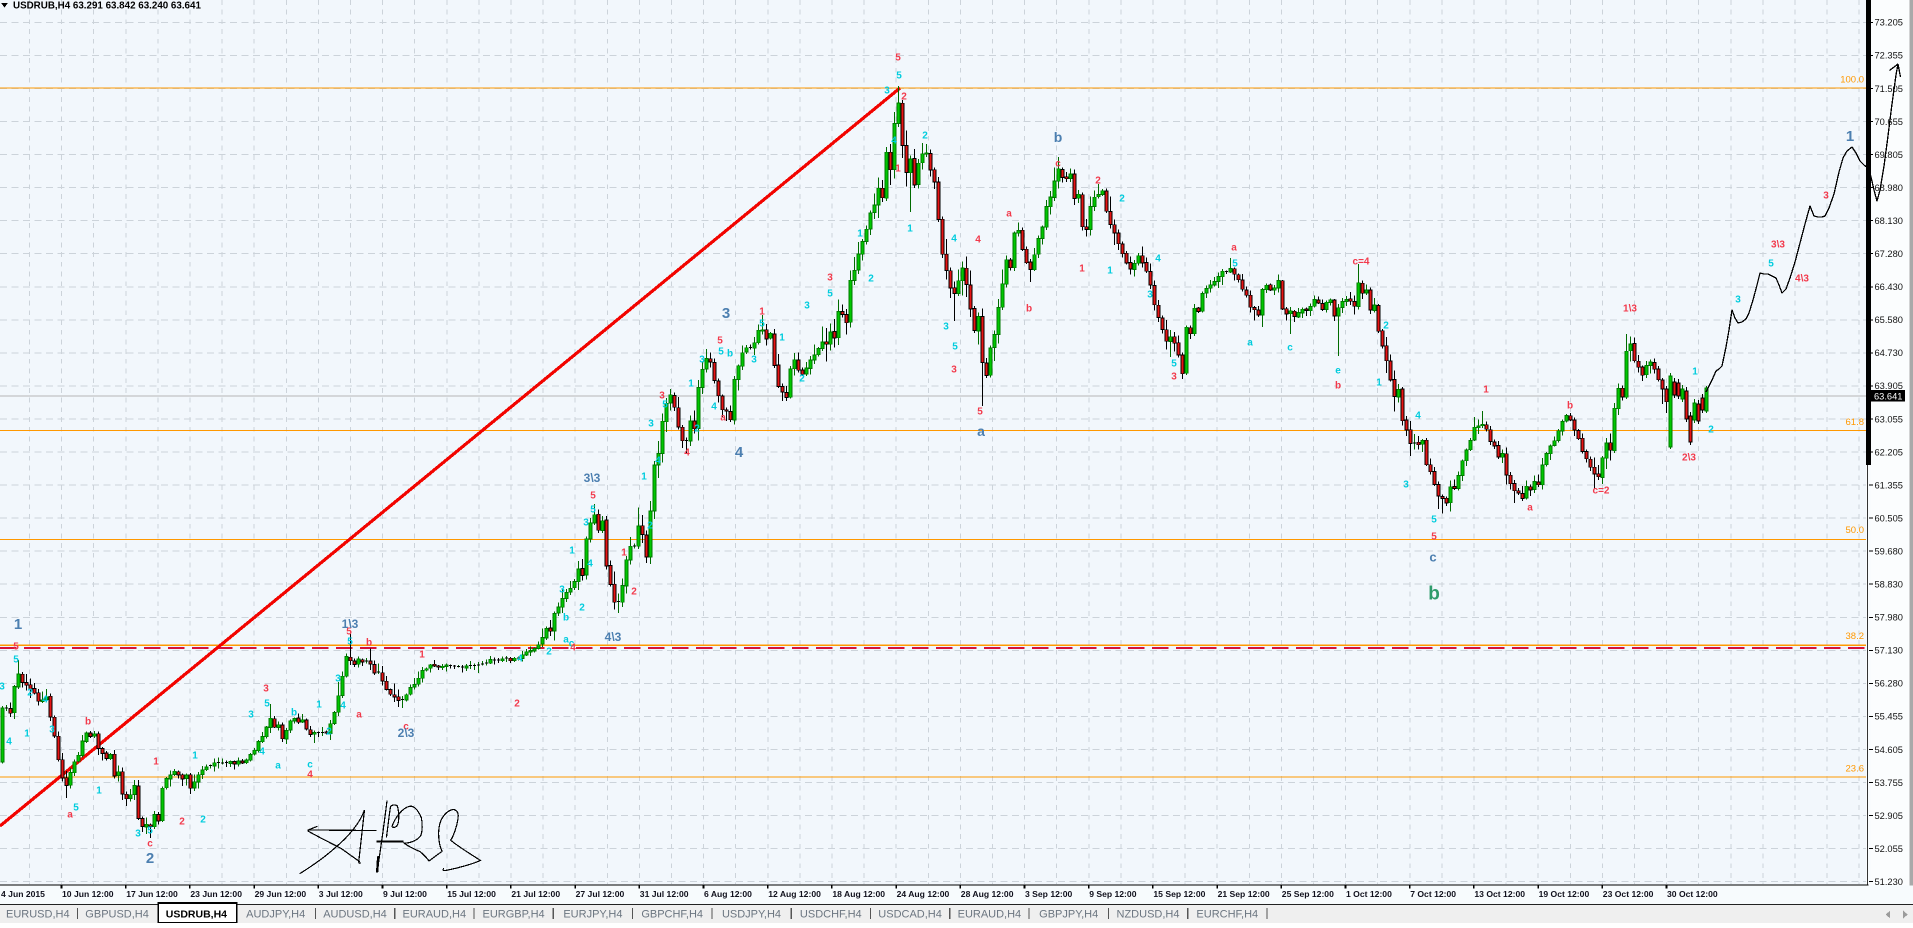  What do you see at coordinates (1889, 89) in the screenshot?
I see `svg-text: 71.505` at bounding box center [1889, 89].